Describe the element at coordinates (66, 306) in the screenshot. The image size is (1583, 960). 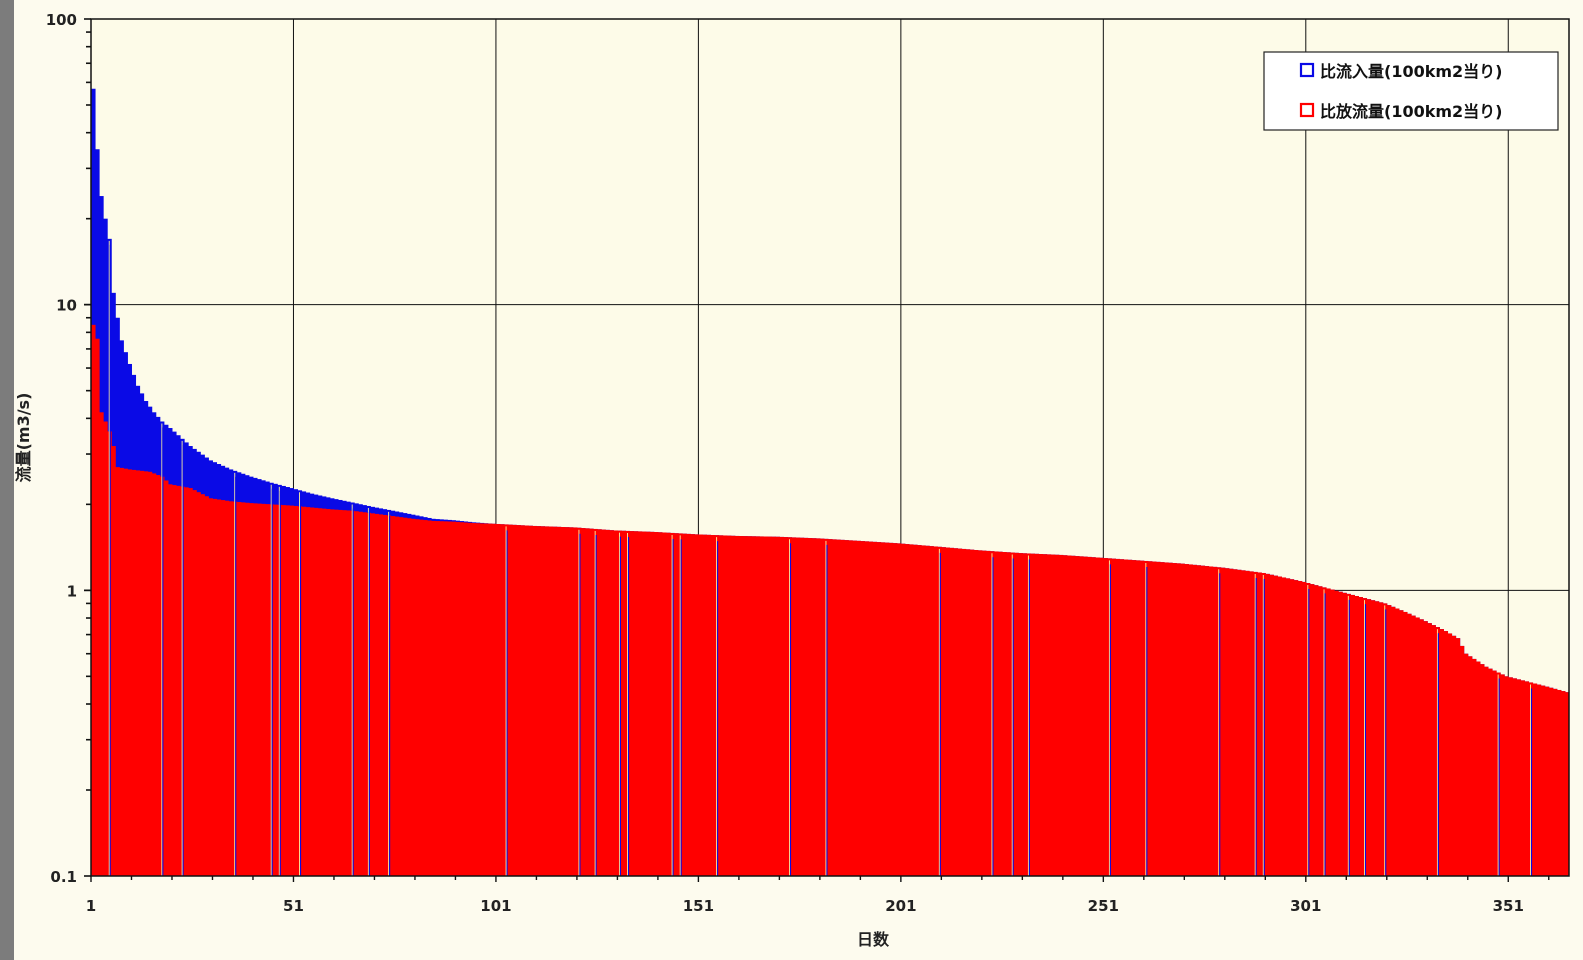
I see `y-tick-label: 10` at that location.